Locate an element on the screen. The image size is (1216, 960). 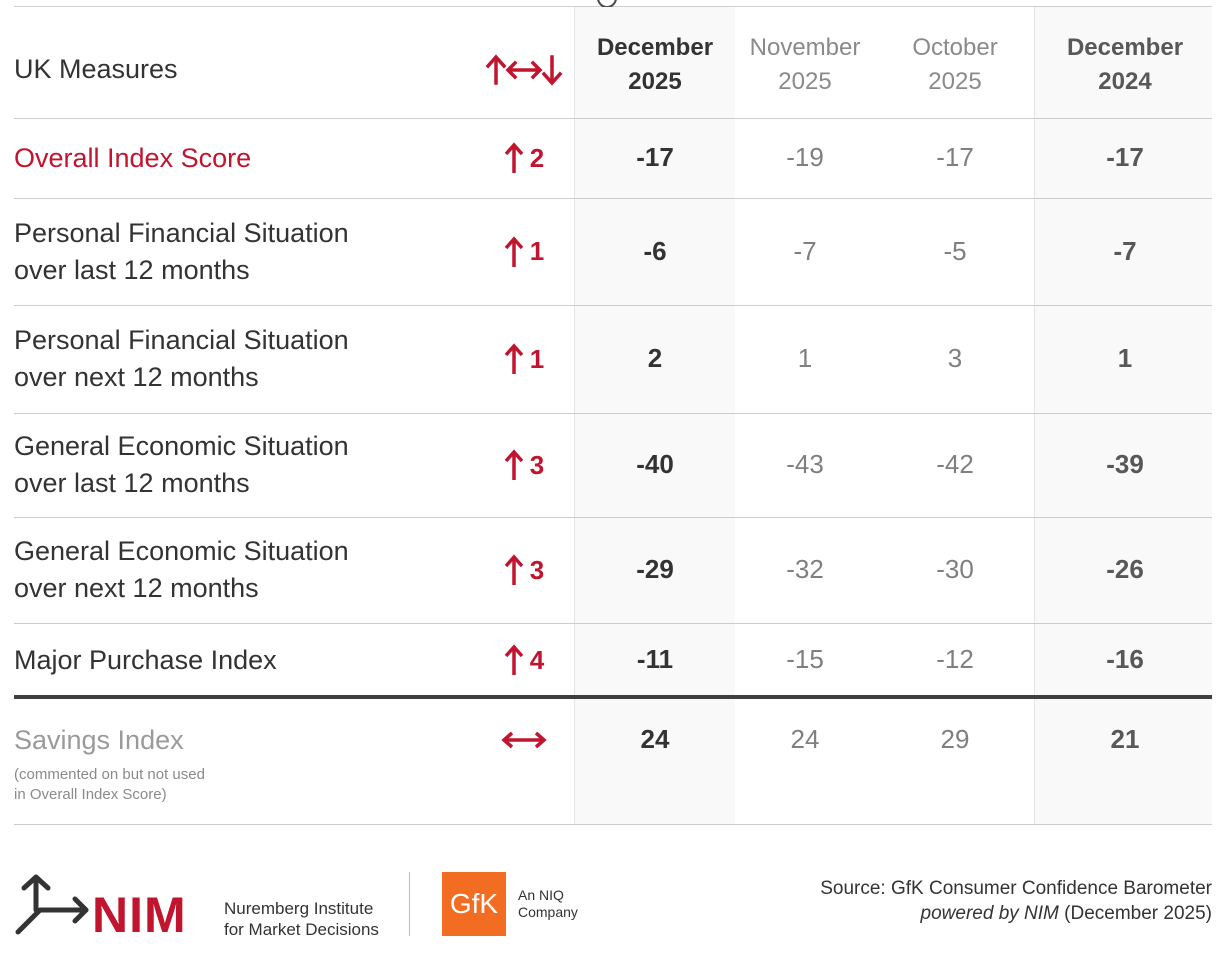
value-cell: 21 is located at coordinates (1125, 739).